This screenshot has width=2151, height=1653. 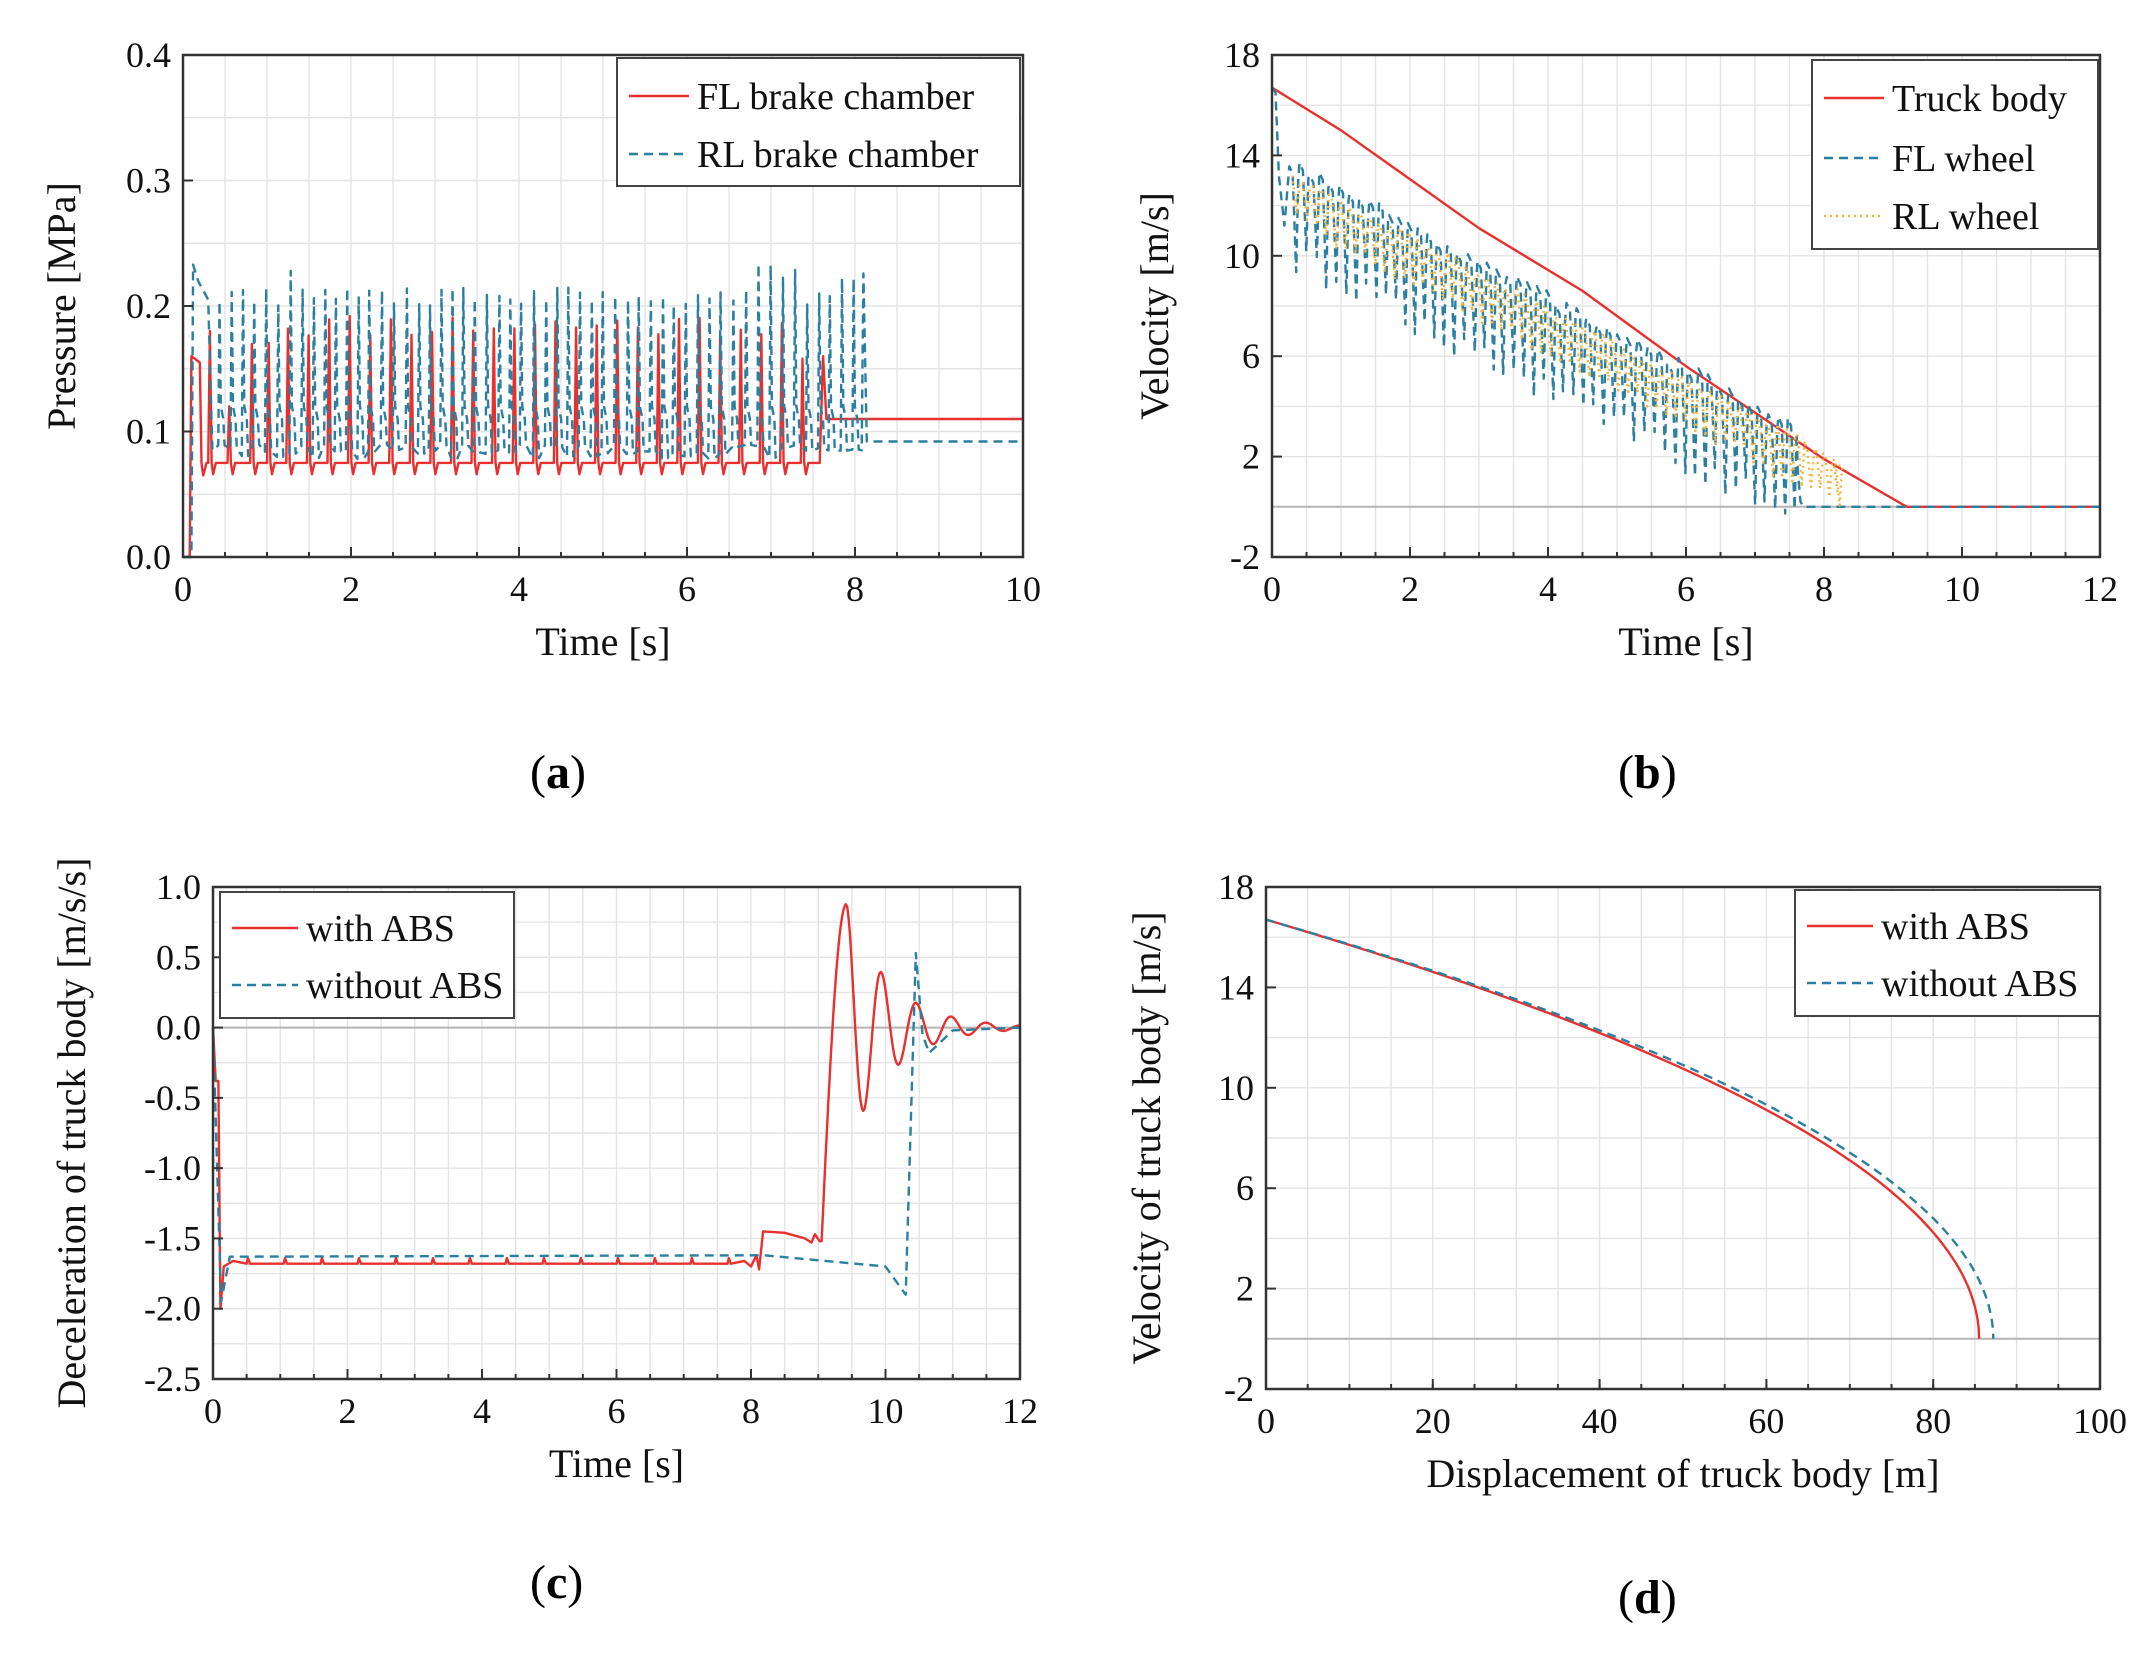 What do you see at coordinates (178, 887) in the screenshot?
I see `y-tick-label: 1.0` at bounding box center [178, 887].